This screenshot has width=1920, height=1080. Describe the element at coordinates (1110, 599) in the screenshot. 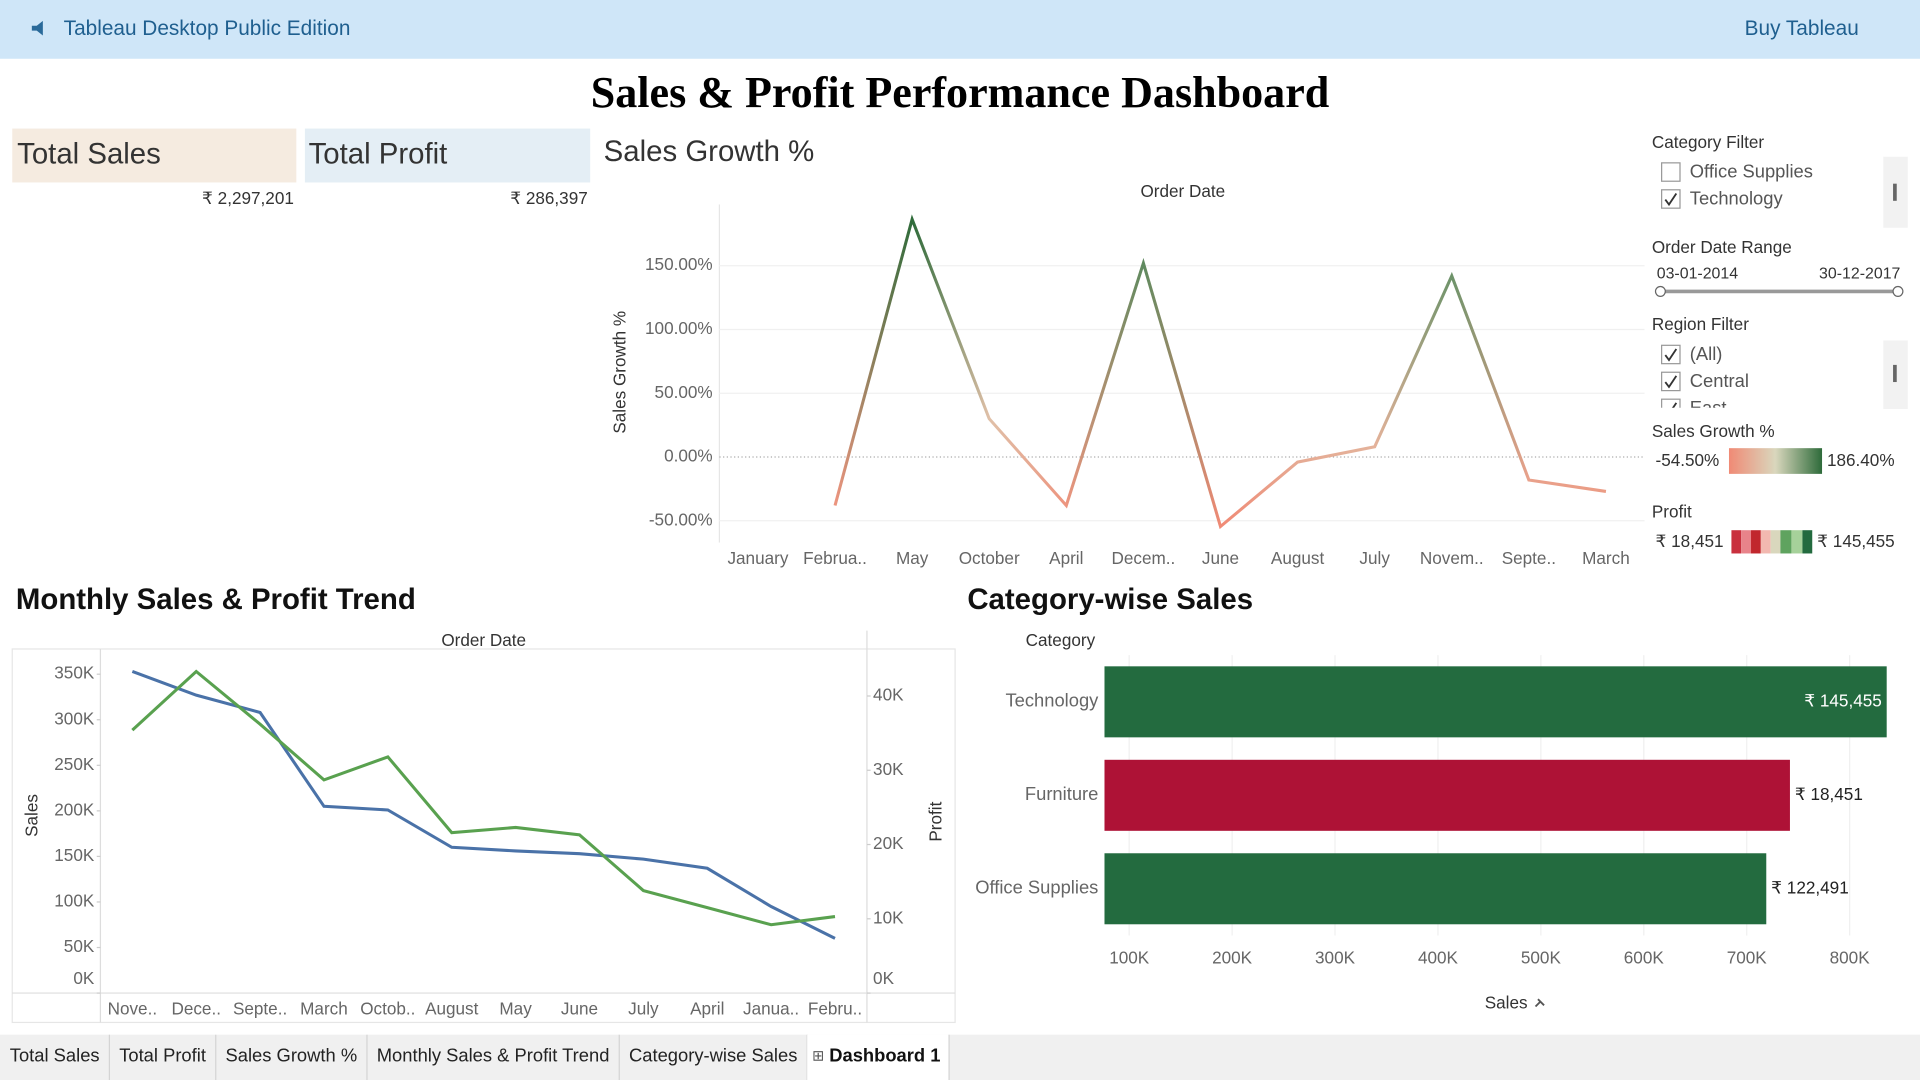

I see `chart-title: Category-wise Sales` at that location.